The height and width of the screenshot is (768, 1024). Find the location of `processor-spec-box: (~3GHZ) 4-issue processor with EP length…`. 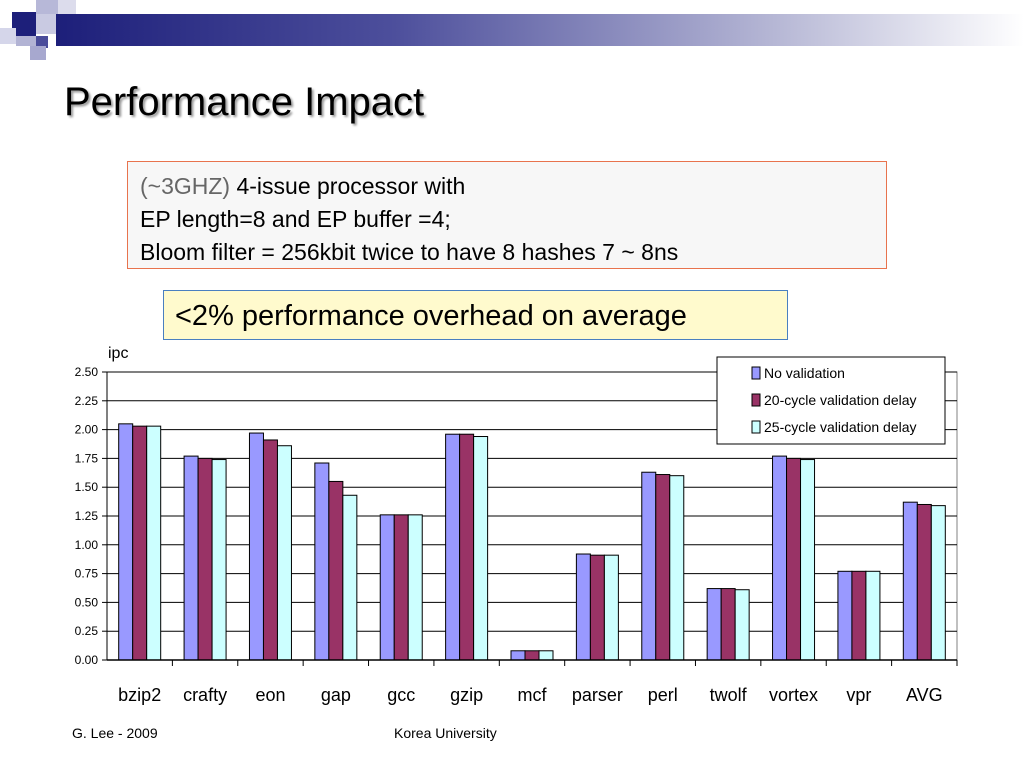

processor-spec-box: (~3GHZ) 4-issue processor with EP length… is located at coordinates (507, 215).